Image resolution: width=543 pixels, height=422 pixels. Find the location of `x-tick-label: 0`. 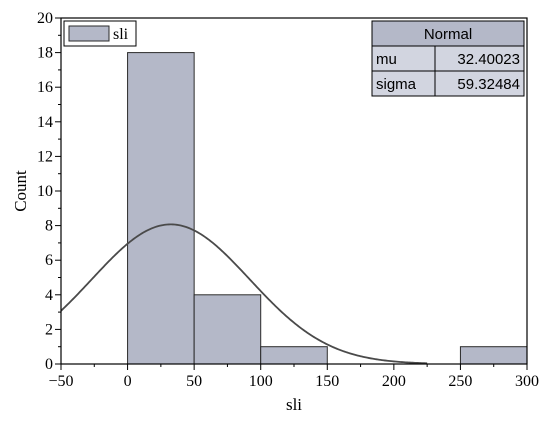

x-tick-label: 0 is located at coordinates (128, 381).